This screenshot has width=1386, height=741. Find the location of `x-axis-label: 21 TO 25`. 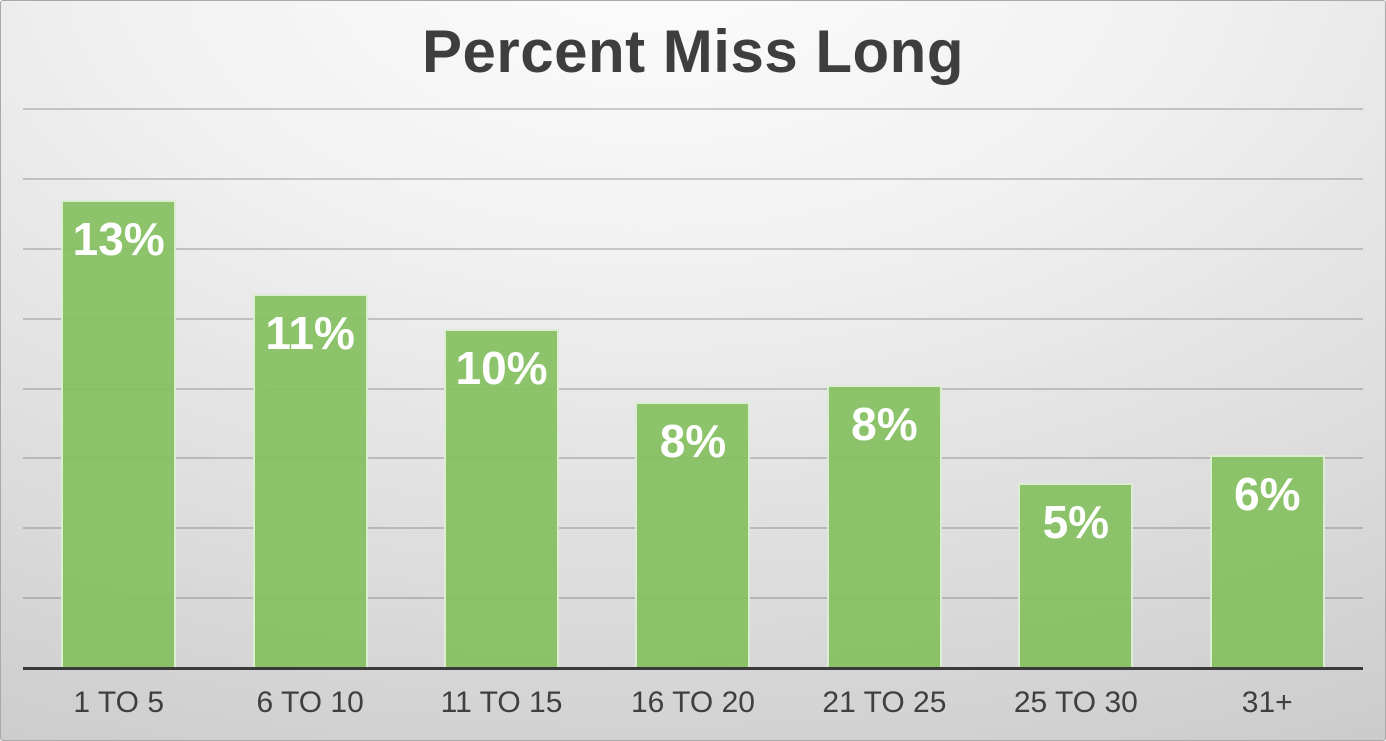

x-axis-label: 21 TO 25 is located at coordinates (884, 702).